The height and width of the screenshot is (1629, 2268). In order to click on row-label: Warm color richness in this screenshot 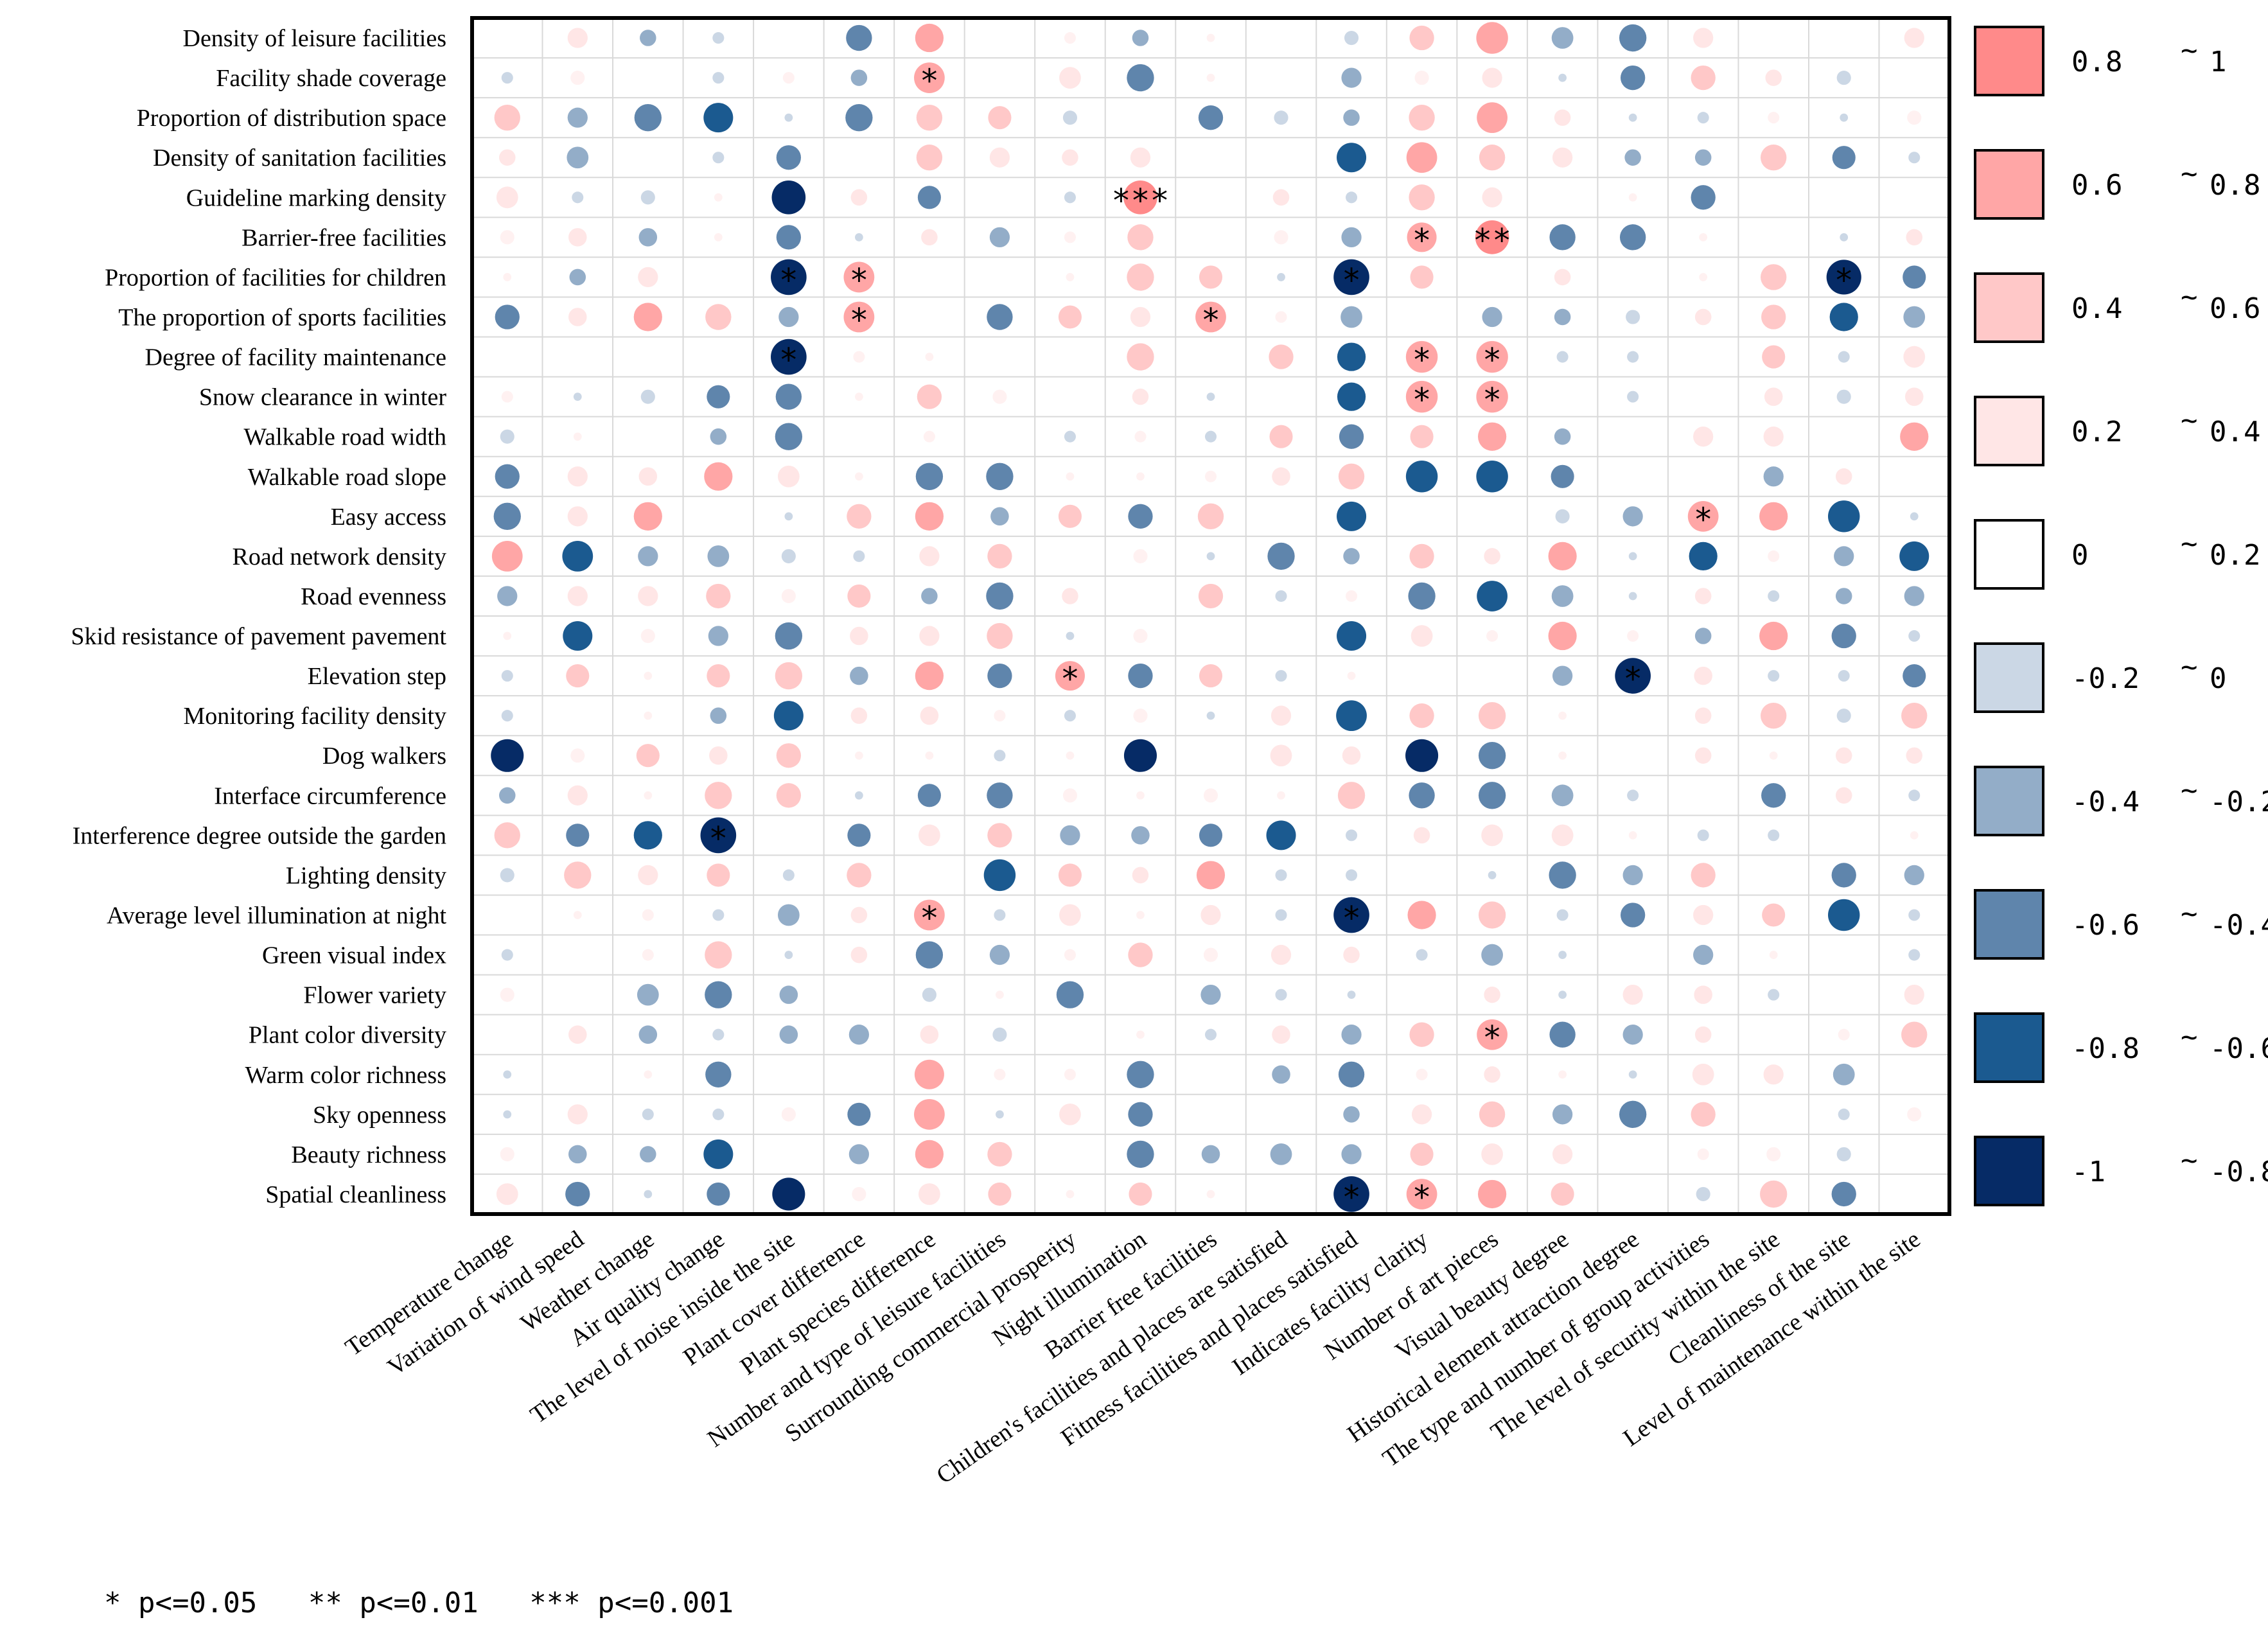, I will do `click(346, 1075)`.